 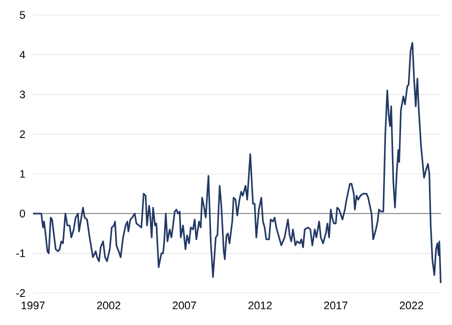 I want to click on x-tick-label: 2022, so click(x=412, y=306).